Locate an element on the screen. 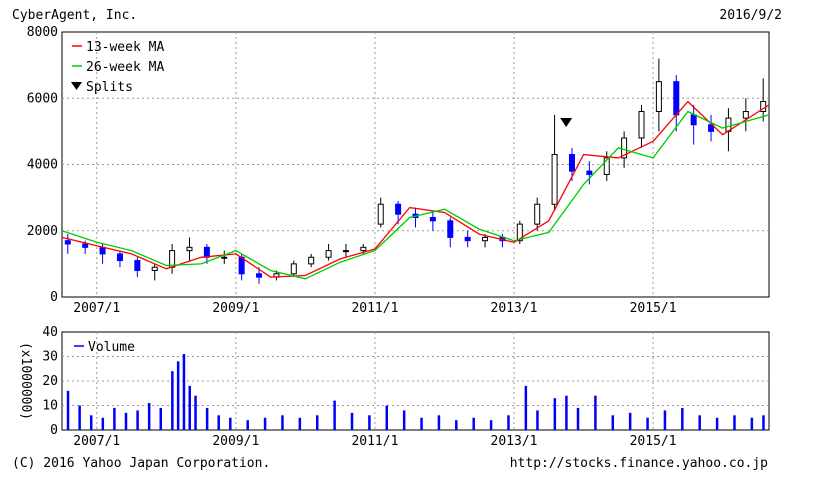  volume-x-tick-label: 2013/1 is located at coordinates (514, 441).